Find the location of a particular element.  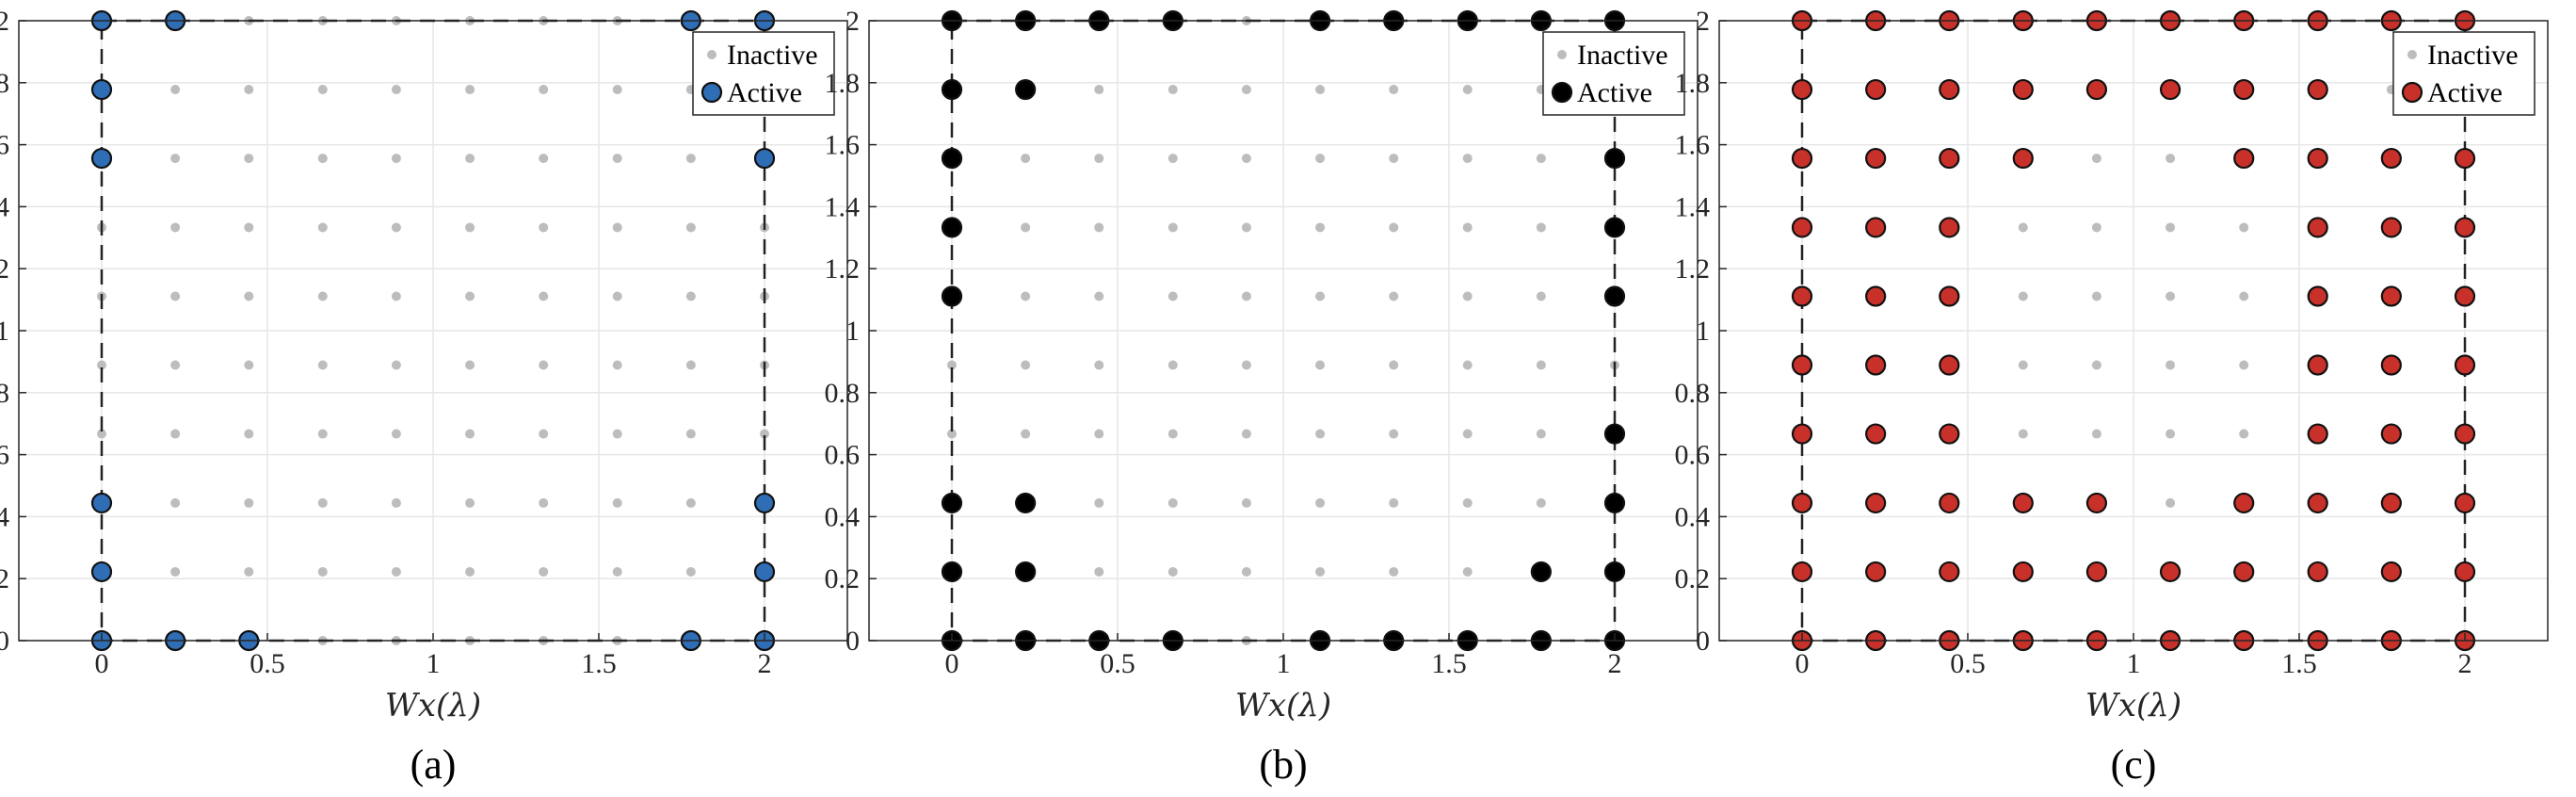

panel-caption: (c) is located at coordinates (2134, 764).